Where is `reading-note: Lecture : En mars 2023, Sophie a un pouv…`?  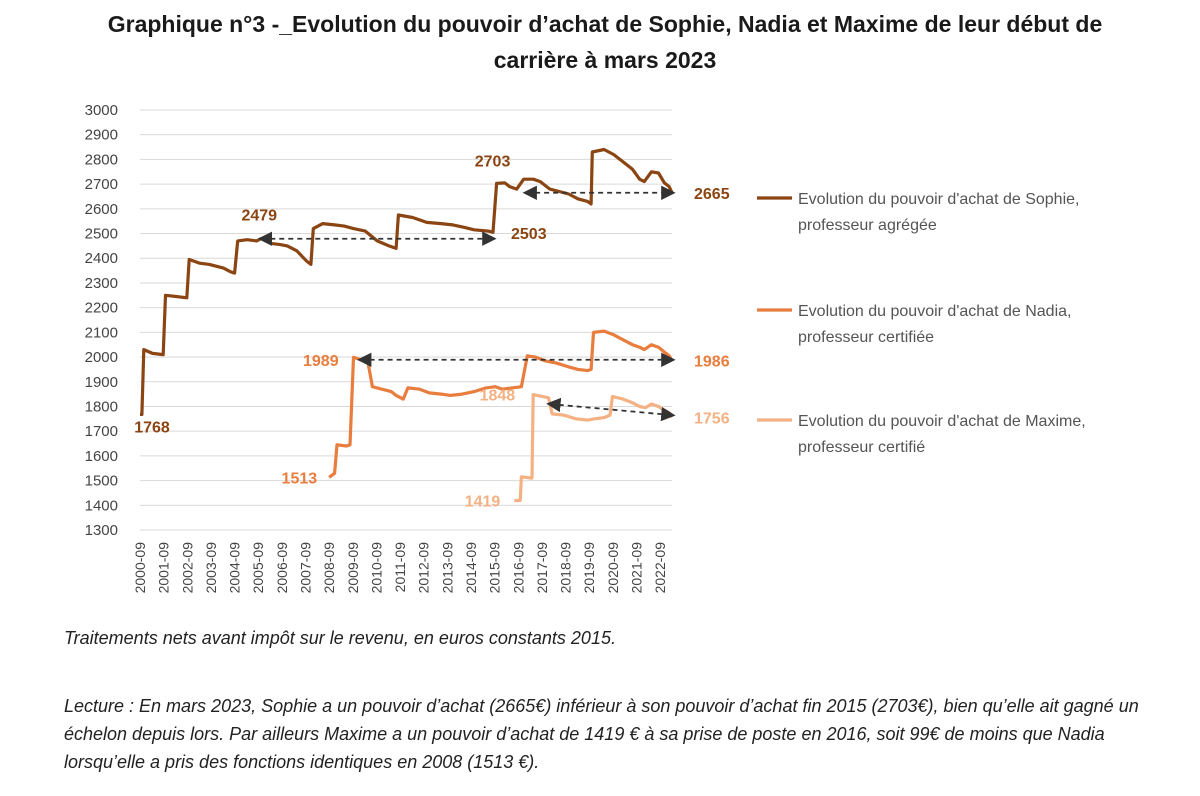
reading-note: Lecture : En mars 2023, Sophie a un pouv… is located at coordinates (601, 734).